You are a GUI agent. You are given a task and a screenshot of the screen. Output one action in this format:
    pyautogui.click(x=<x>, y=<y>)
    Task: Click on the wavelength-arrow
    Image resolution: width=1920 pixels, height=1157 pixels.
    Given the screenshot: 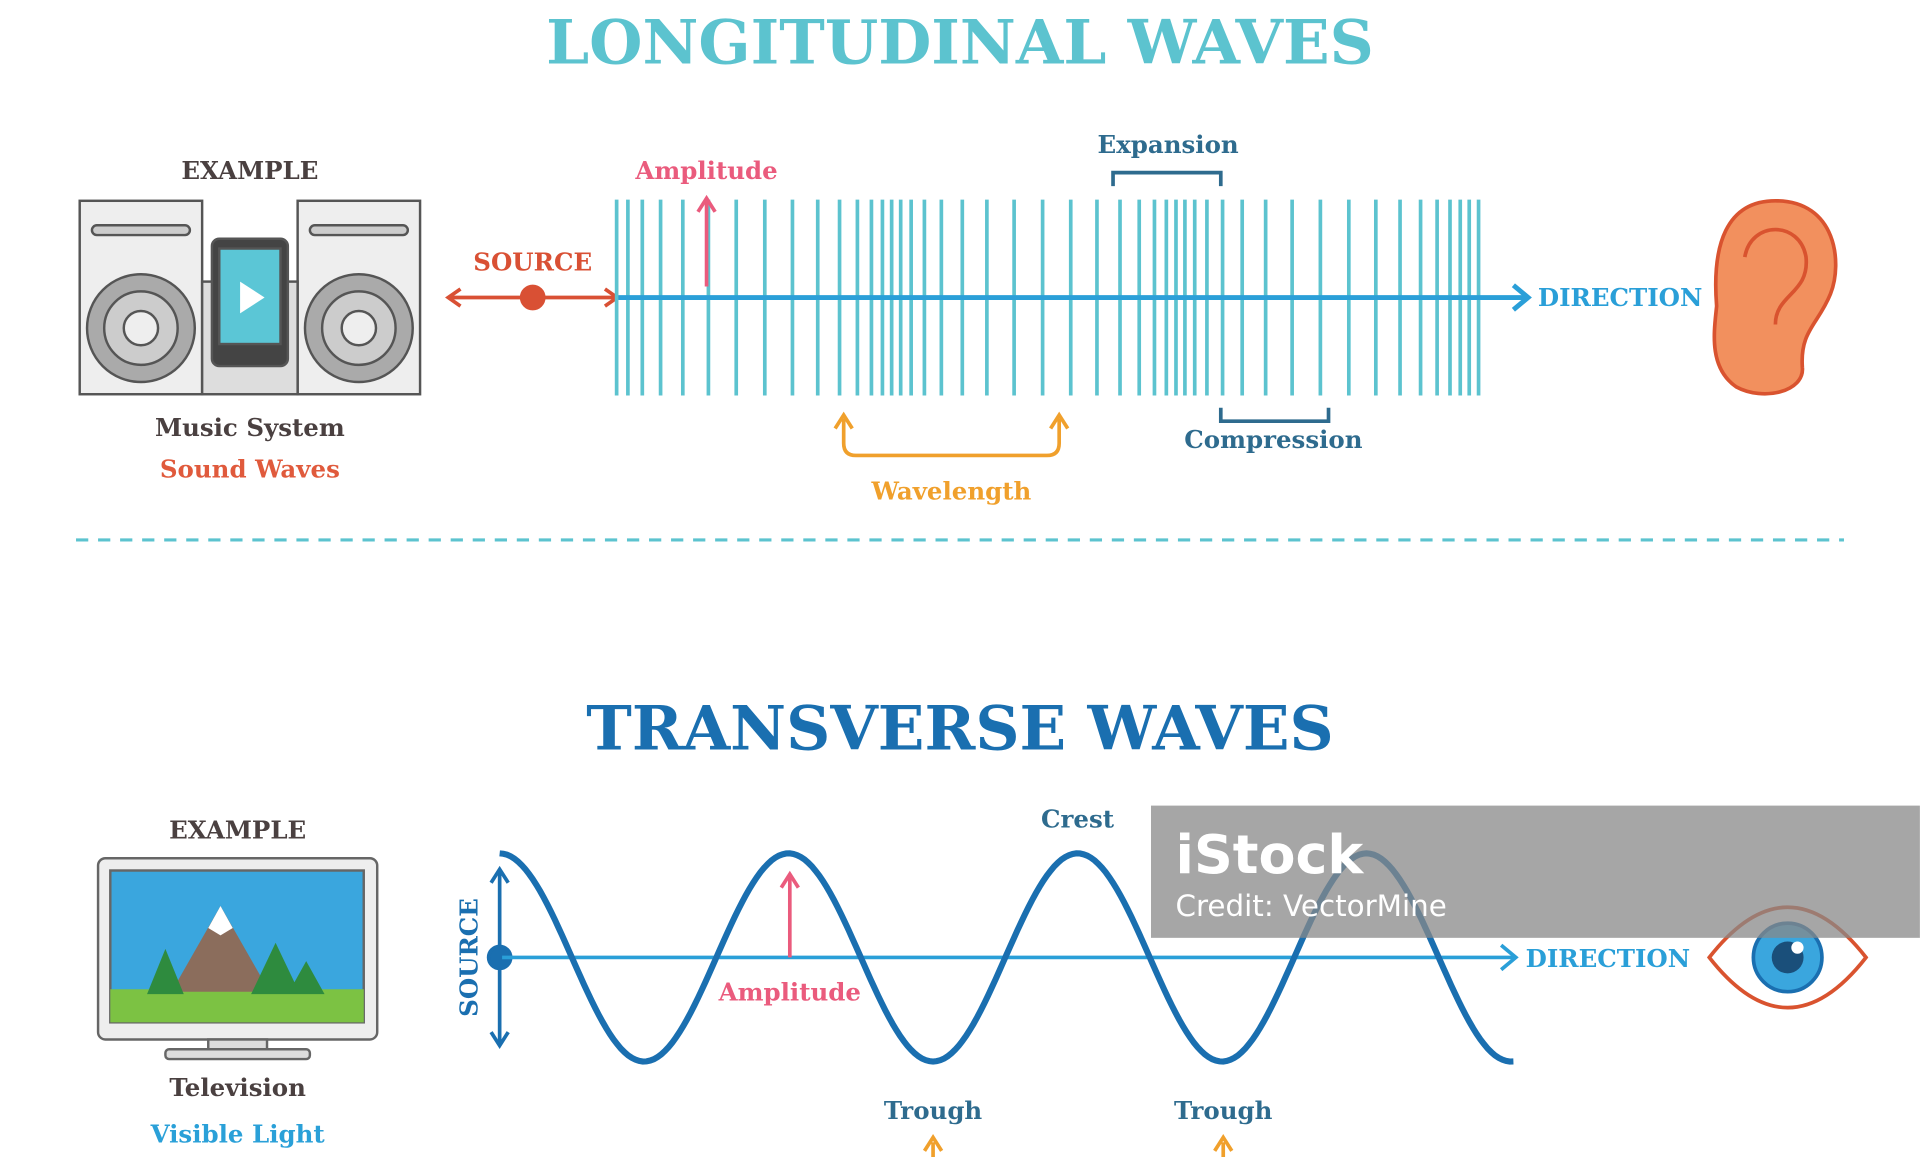 What is the action you would take?
    pyautogui.click(x=951, y=434)
    